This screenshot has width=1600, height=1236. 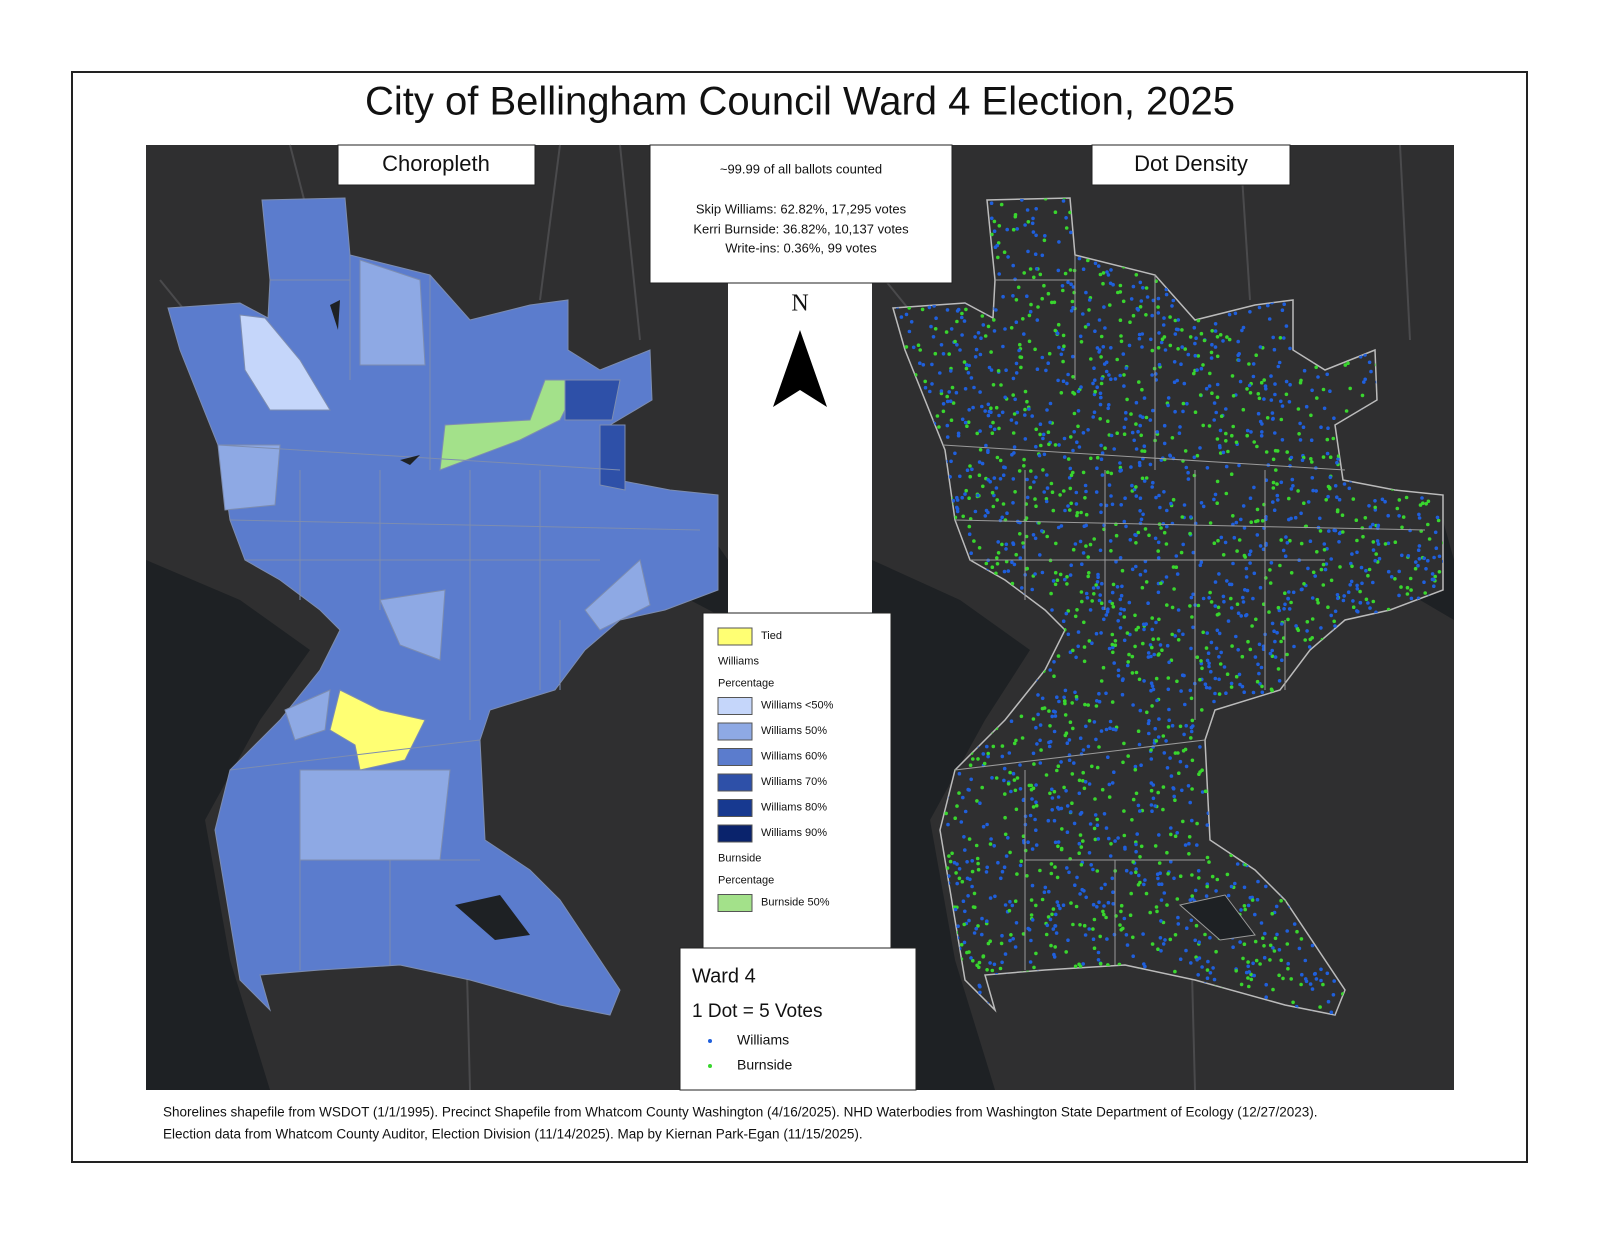 What do you see at coordinates (799, 304) in the screenshot?
I see `north-label: N` at bounding box center [799, 304].